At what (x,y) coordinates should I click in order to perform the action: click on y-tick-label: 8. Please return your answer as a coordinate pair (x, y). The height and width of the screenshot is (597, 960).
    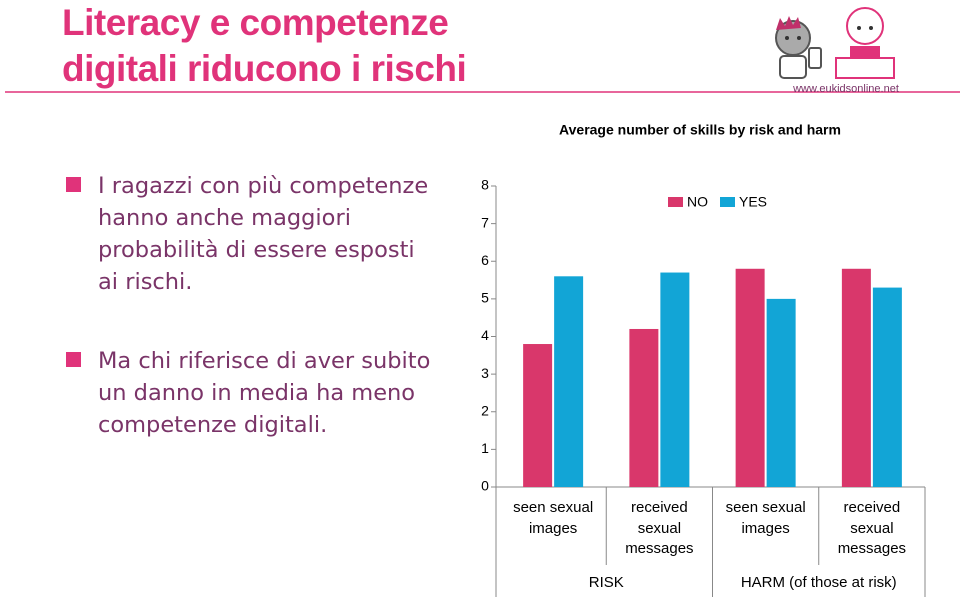
    Looking at the image, I should click on (485, 185).